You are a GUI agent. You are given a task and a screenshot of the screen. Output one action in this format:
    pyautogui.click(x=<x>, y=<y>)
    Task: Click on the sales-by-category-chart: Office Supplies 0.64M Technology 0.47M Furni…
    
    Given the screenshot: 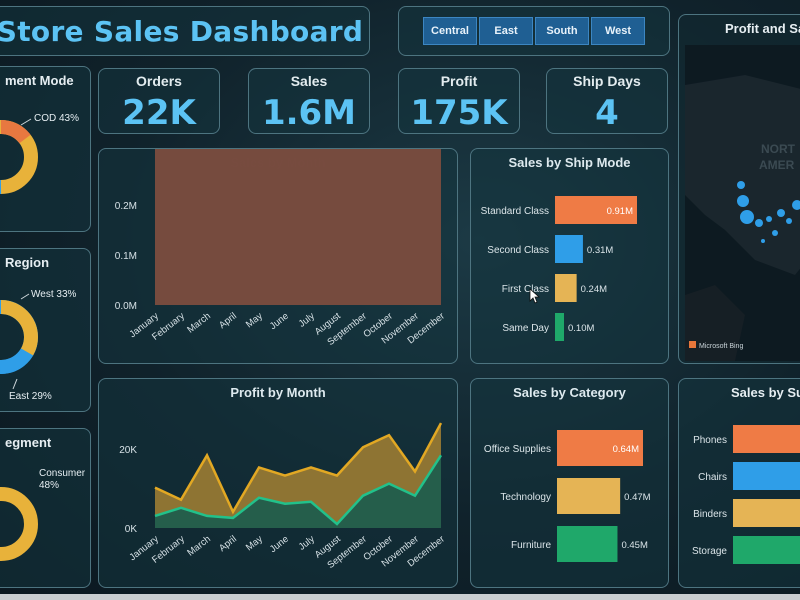 What is the action you would take?
    pyautogui.click(x=567, y=496)
    